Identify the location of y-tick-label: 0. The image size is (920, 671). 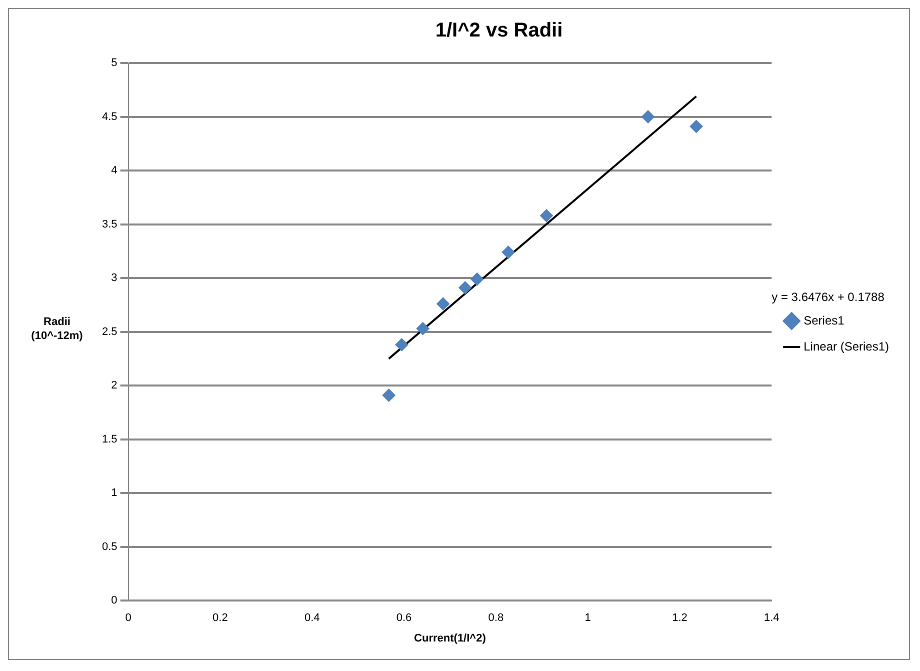
(114, 600).